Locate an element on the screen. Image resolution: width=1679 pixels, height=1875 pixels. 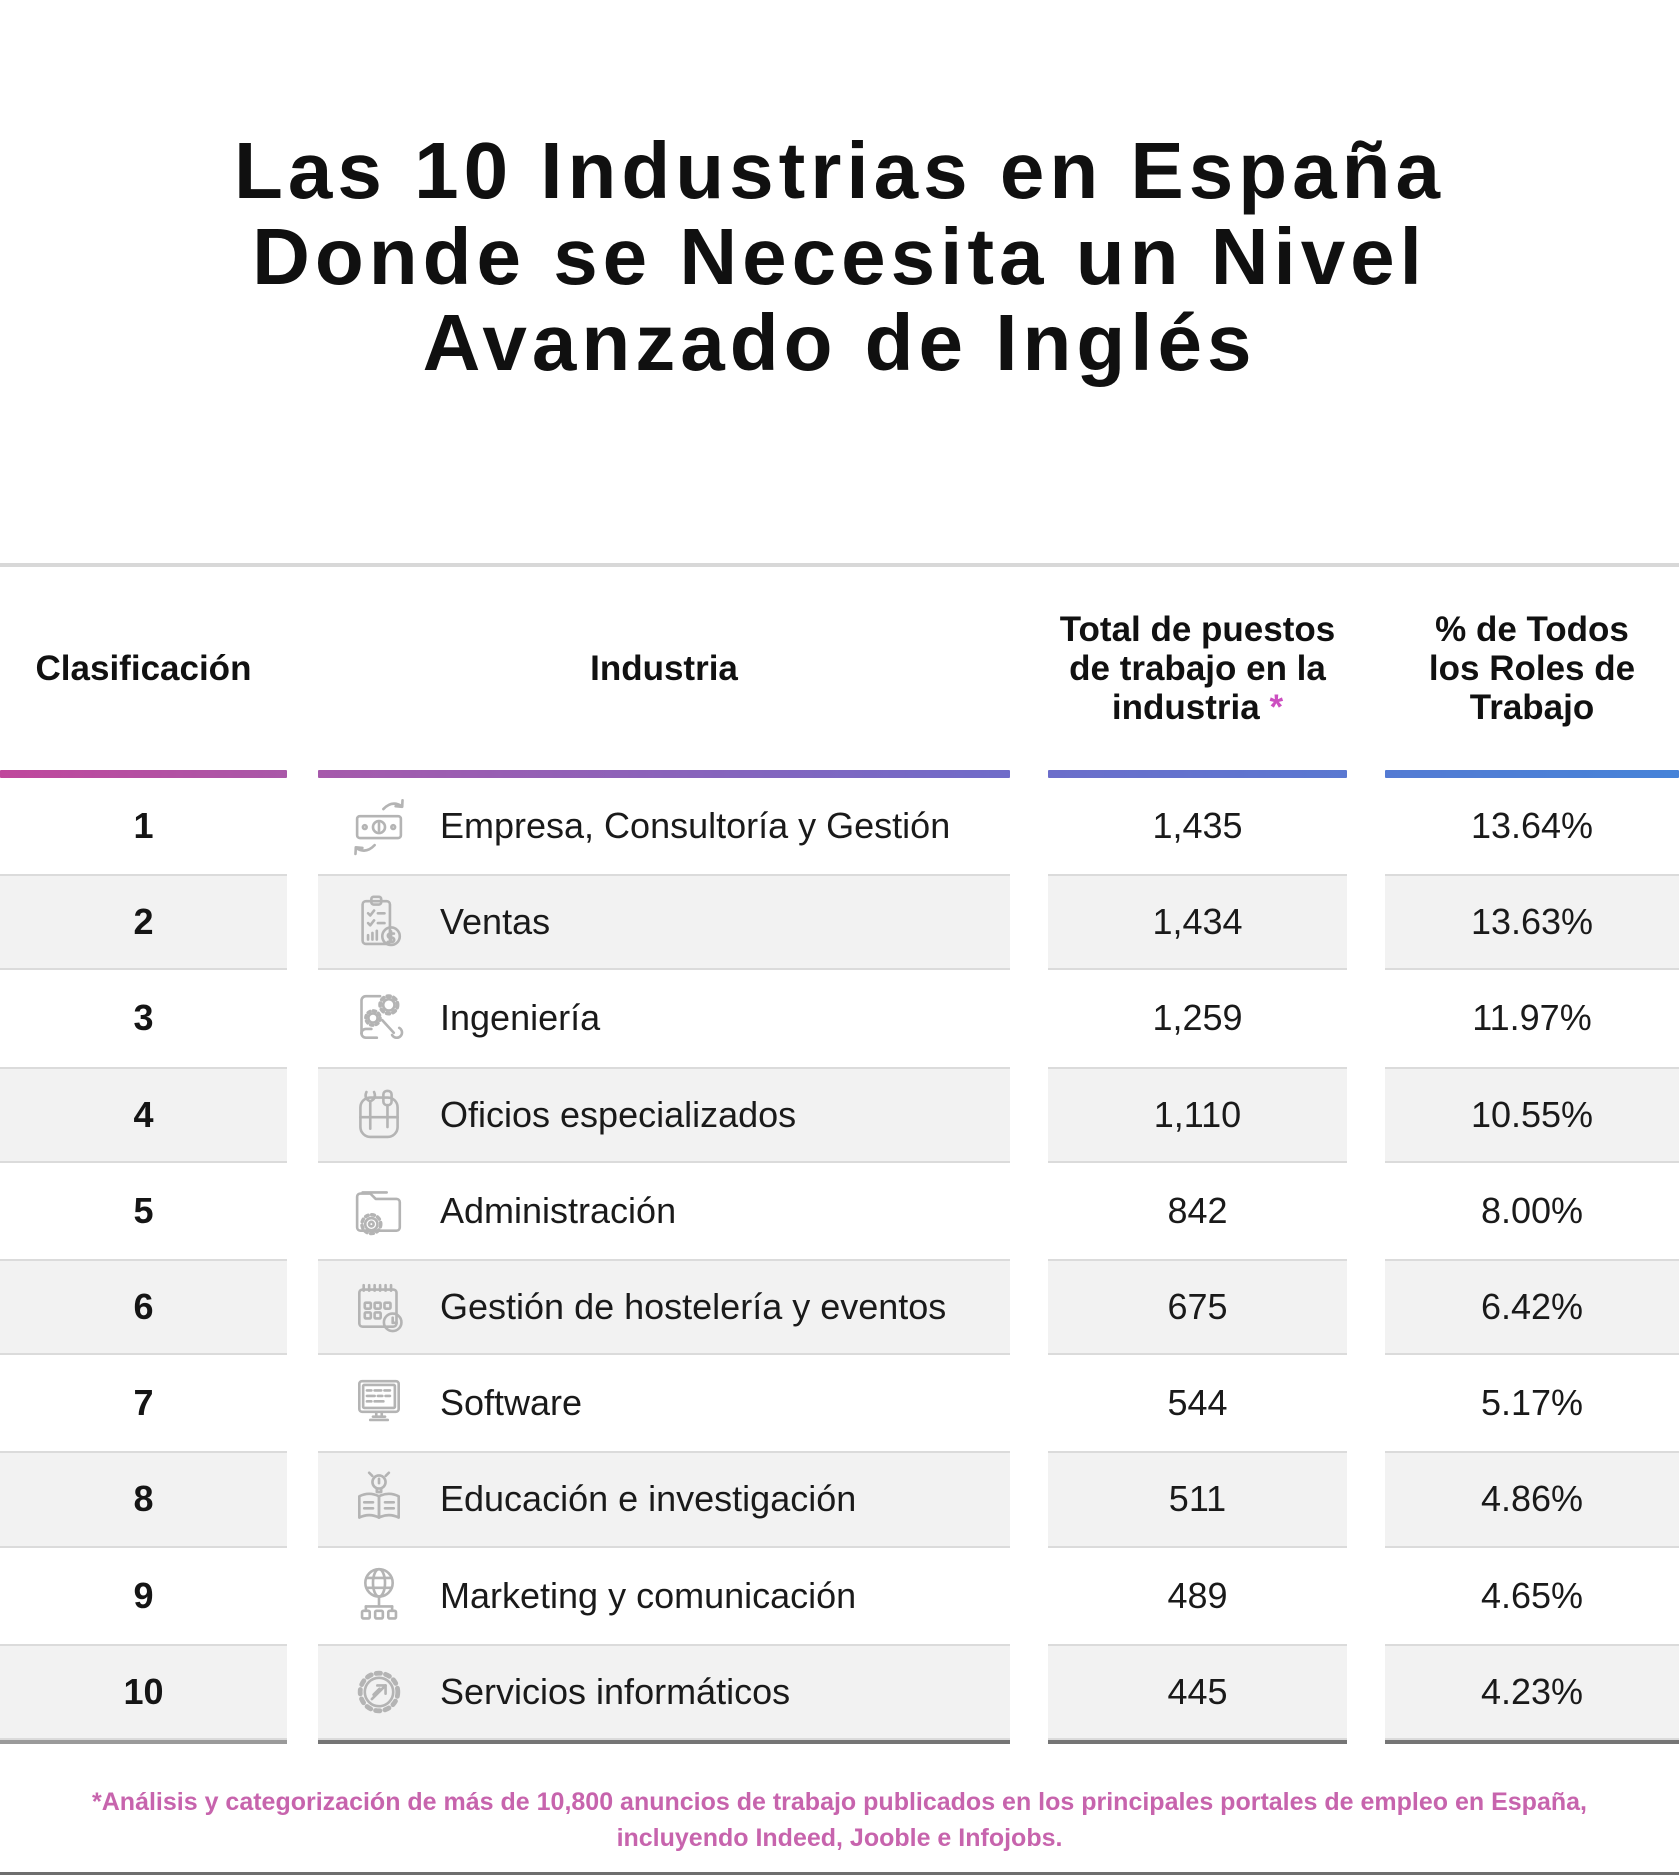
industry-cell: Software is located at coordinates (664, 1403).